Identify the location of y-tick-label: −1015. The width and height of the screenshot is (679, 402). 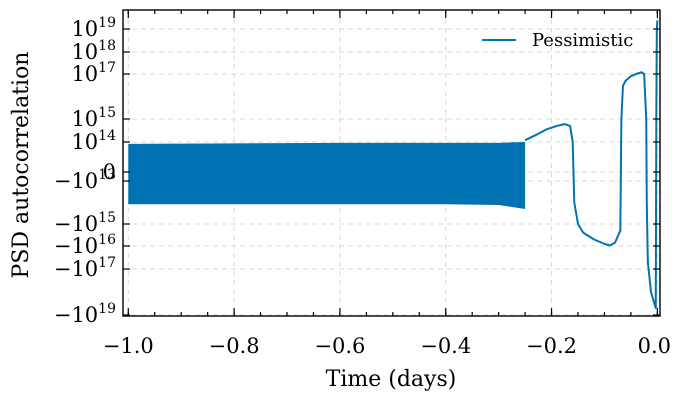
(85, 223).